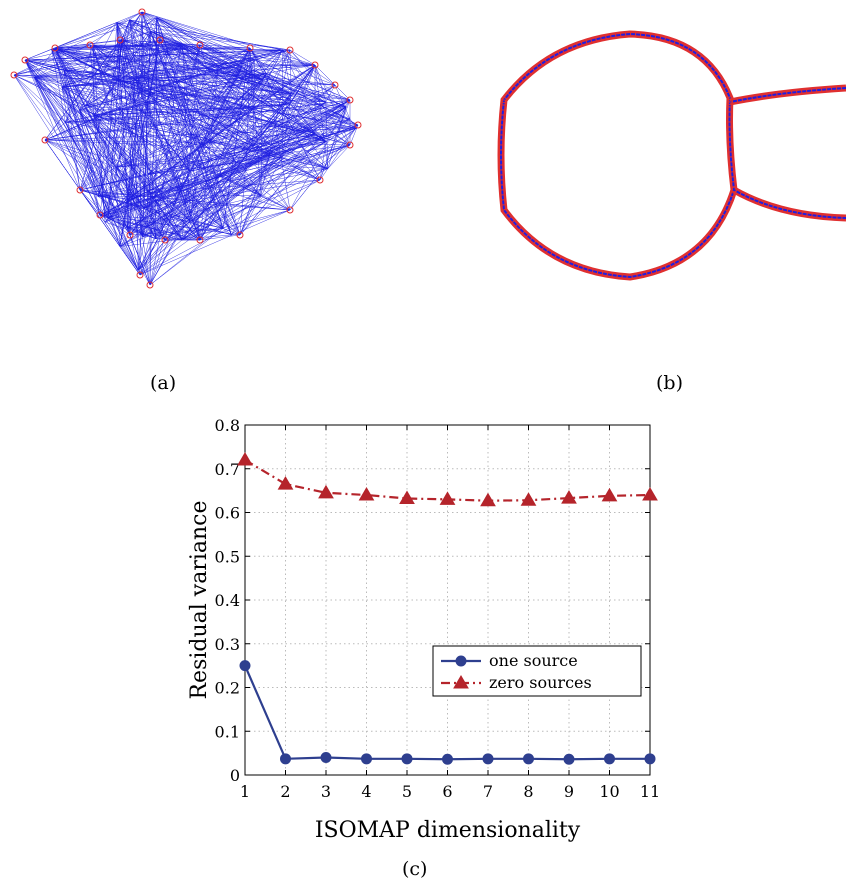  Describe the element at coordinates (537, 671) in the screenshot. I see `chart-legend: one source zero sources` at that location.